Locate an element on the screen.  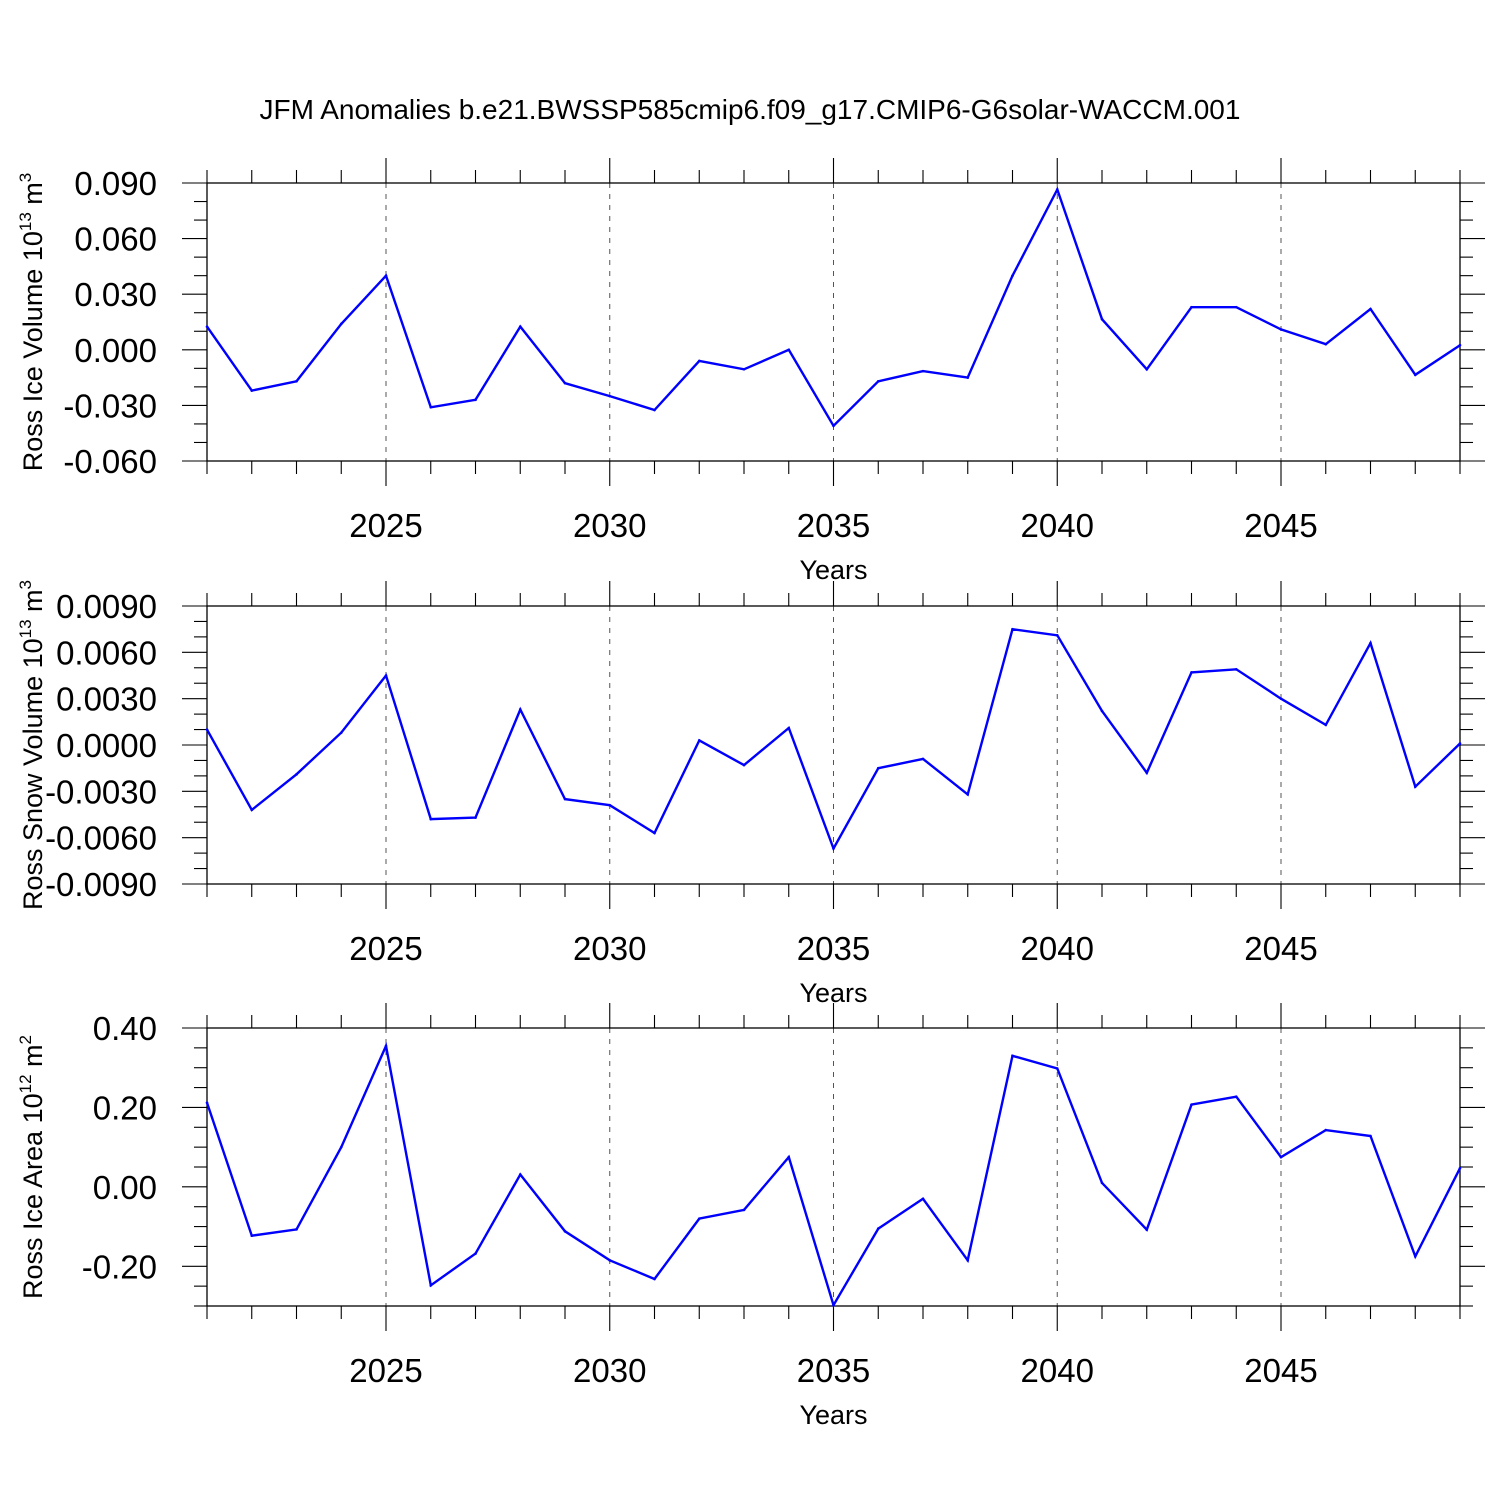
y-axis-title-text: Ross Ice Volume 10 is located at coordinates (33, 351).